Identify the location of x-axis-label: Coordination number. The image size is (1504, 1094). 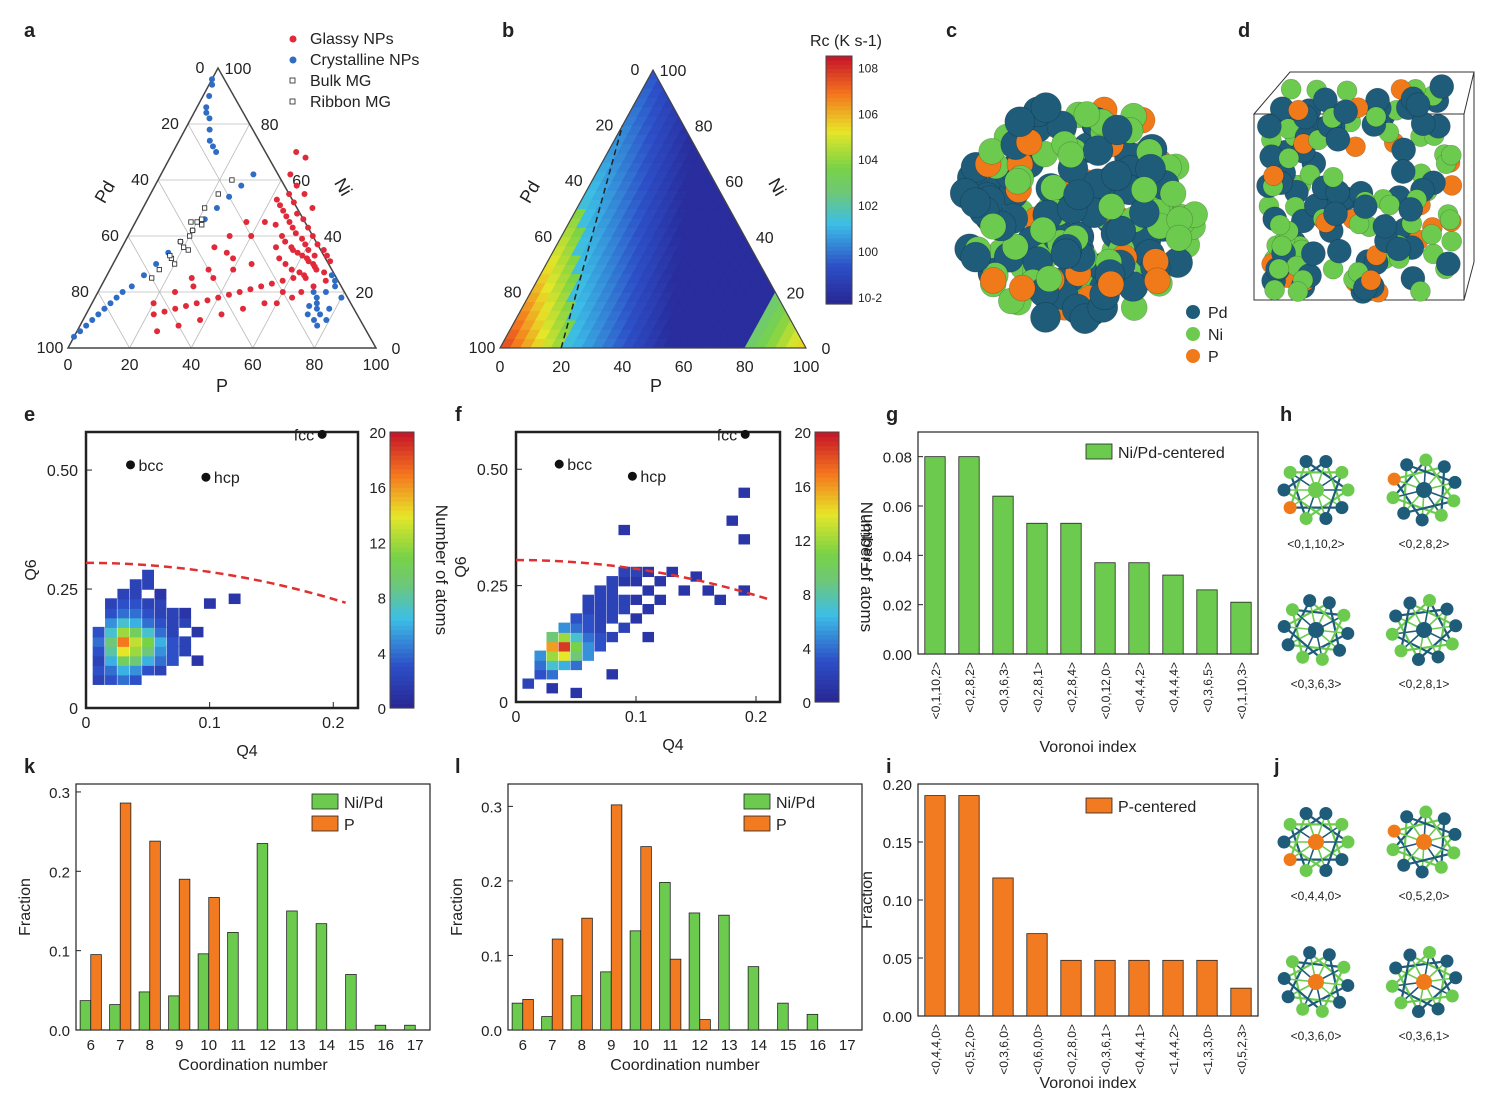
(253, 1065).